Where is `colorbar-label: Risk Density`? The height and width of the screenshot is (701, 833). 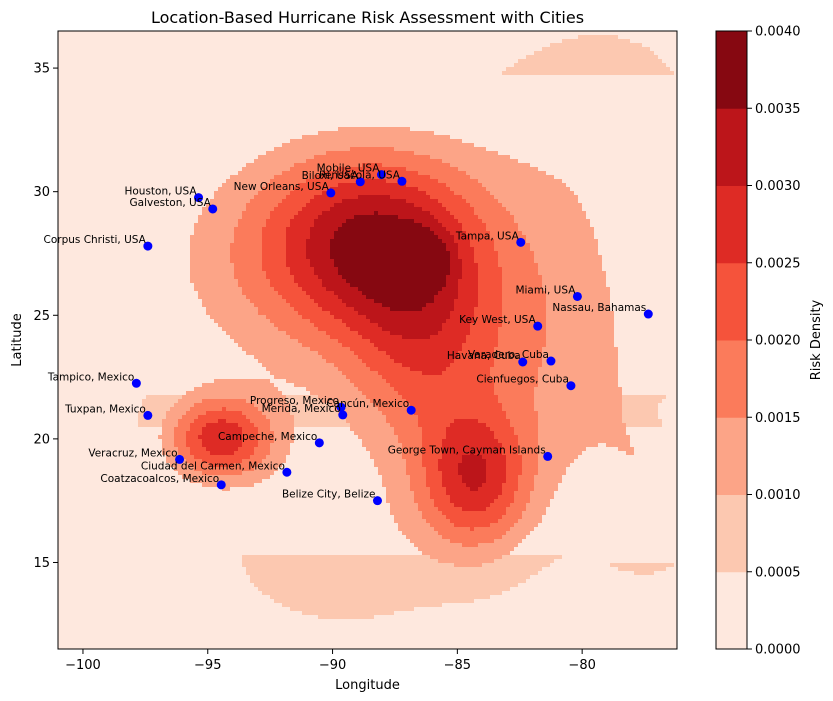 colorbar-label: Risk Density is located at coordinates (816, 339).